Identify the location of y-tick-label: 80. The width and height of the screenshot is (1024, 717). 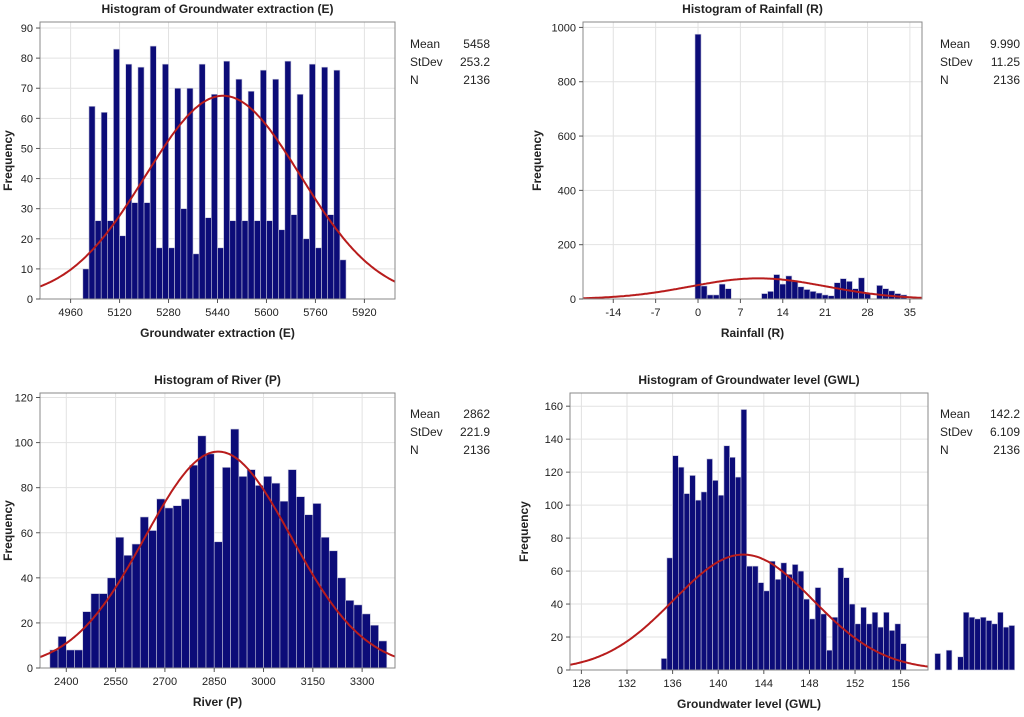
(27, 489).